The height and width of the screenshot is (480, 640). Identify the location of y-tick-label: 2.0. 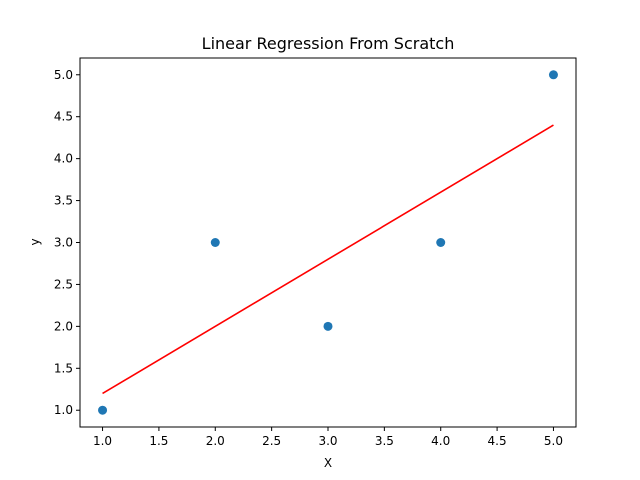
(63, 326).